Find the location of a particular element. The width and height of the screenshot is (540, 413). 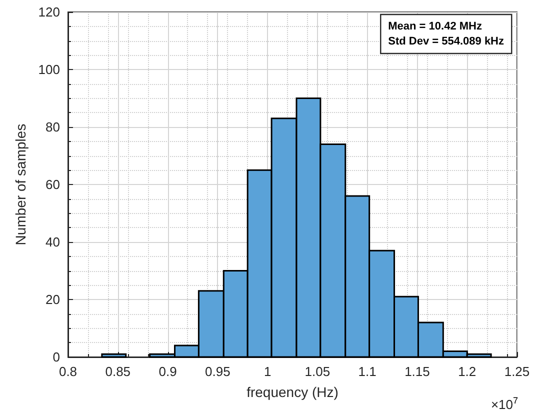

x-tick-label: 1.2 is located at coordinates (467, 371).